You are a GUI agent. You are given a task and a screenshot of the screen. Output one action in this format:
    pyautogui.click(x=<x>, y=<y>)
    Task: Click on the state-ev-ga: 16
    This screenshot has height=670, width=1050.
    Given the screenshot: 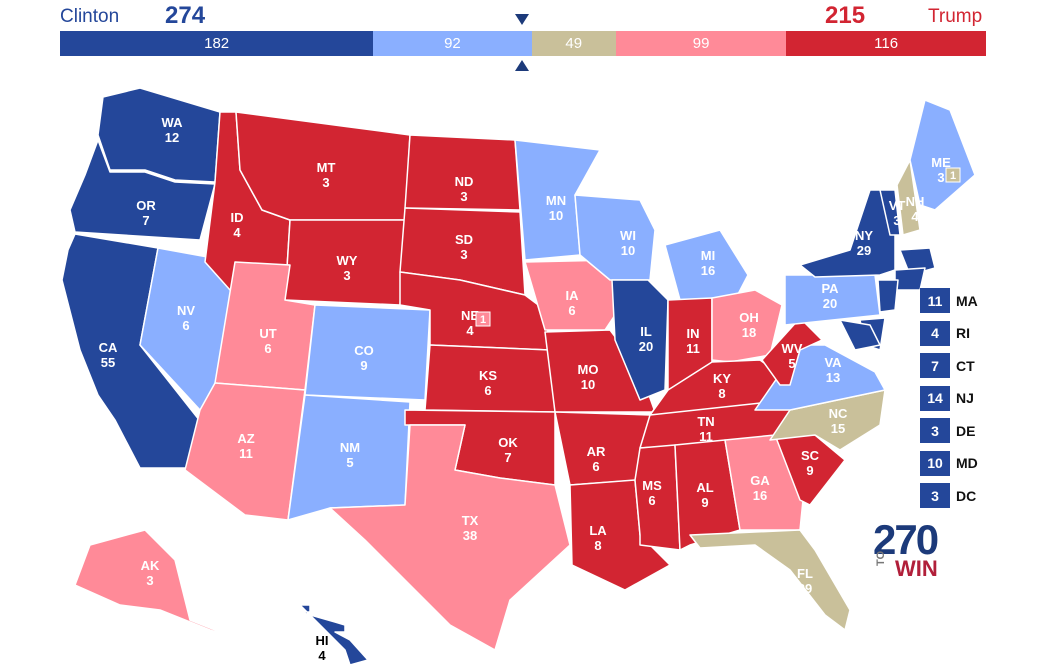 What is the action you would take?
    pyautogui.click(x=760, y=495)
    